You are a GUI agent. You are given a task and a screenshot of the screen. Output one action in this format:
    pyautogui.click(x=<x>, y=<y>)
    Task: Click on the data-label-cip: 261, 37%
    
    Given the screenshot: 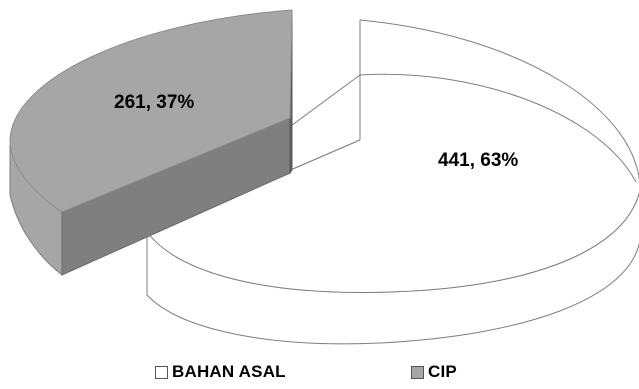 What is the action you would take?
    pyautogui.click(x=154, y=102)
    